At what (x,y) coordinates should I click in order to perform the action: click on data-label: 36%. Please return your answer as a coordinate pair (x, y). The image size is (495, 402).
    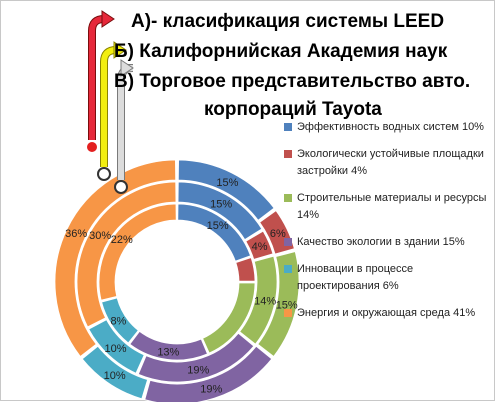
    Looking at the image, I should click on (76, 234).